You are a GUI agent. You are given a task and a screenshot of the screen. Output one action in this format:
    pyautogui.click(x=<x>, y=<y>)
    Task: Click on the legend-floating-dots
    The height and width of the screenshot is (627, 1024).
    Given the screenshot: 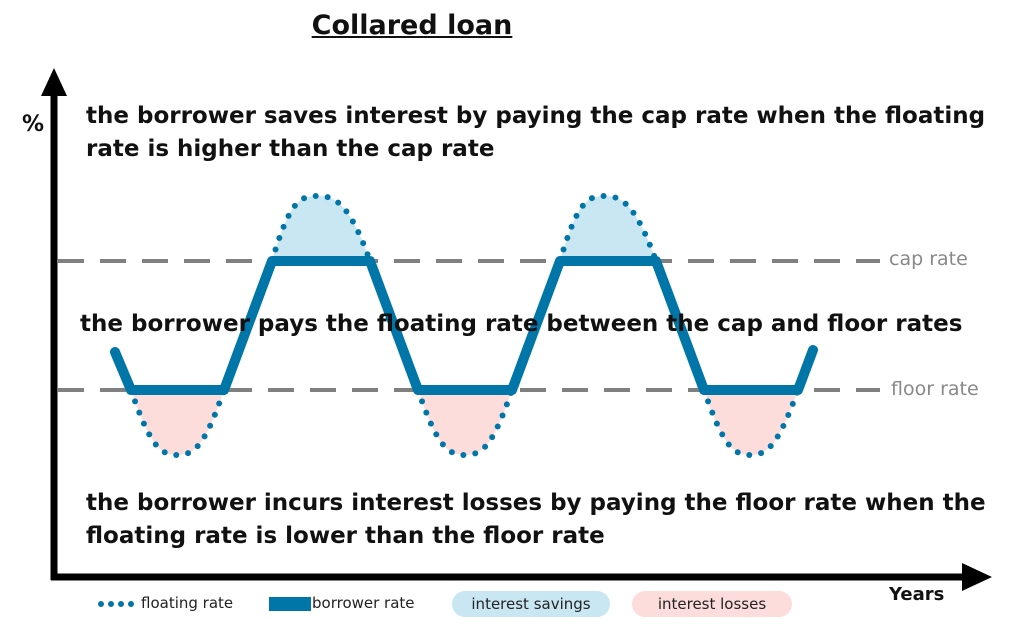 What is the action you would take?
    pyautogui.click(x=116, y=604)
    